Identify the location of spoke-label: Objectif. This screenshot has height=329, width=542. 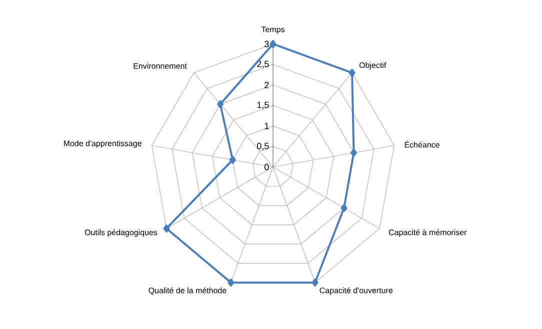
(372, 66).